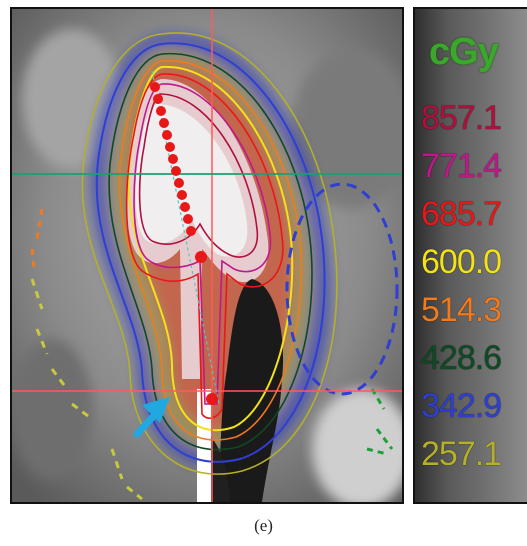  I want to click on legend-unit: cGy, so click(464, 52).